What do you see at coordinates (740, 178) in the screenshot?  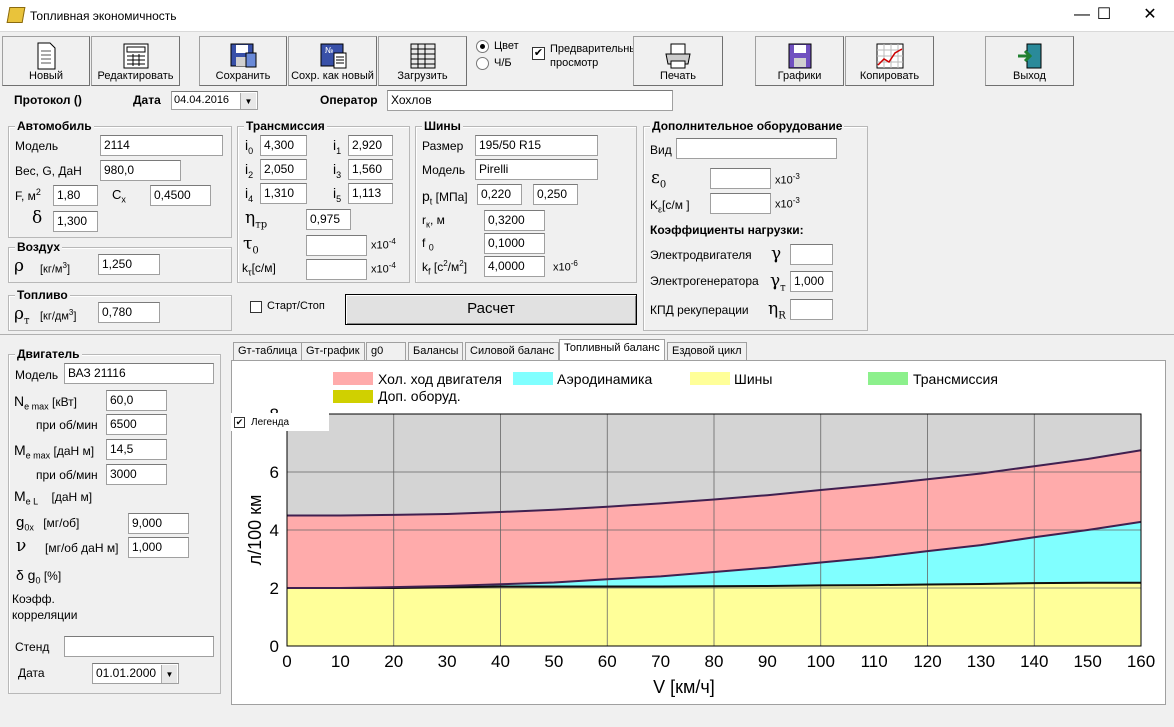 I see `eps0-field` at bounding box center [740, 178].